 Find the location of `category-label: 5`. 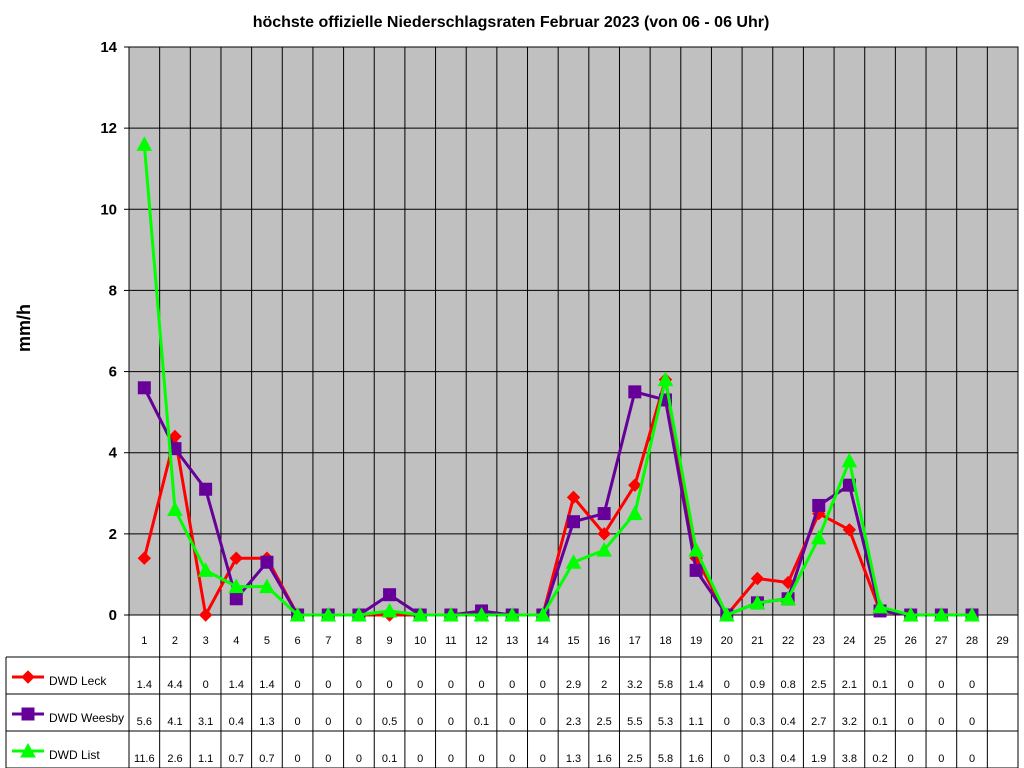

category-label: 5 is located at coordinates (267, 641).